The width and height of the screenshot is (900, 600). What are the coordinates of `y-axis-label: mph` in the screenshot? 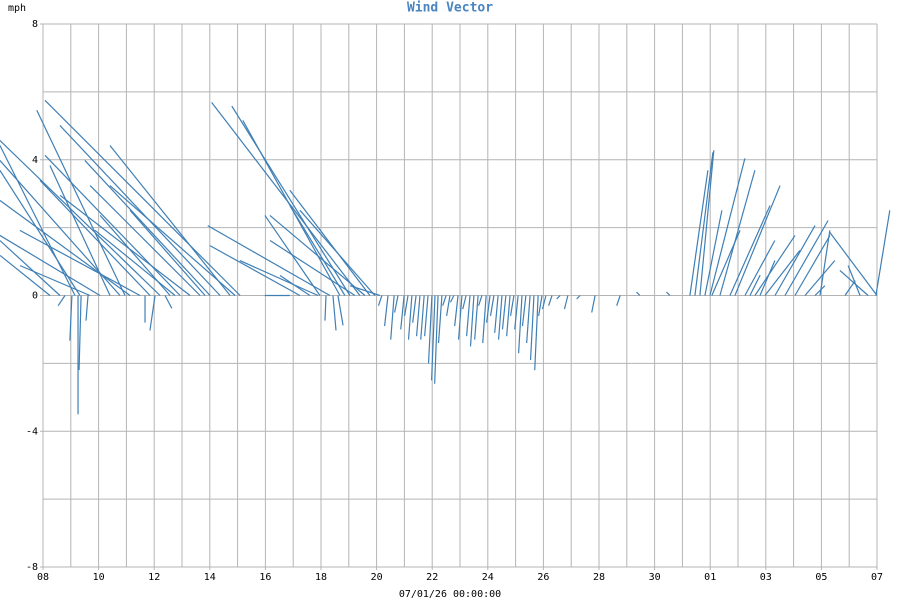 It's located at (17, 8).